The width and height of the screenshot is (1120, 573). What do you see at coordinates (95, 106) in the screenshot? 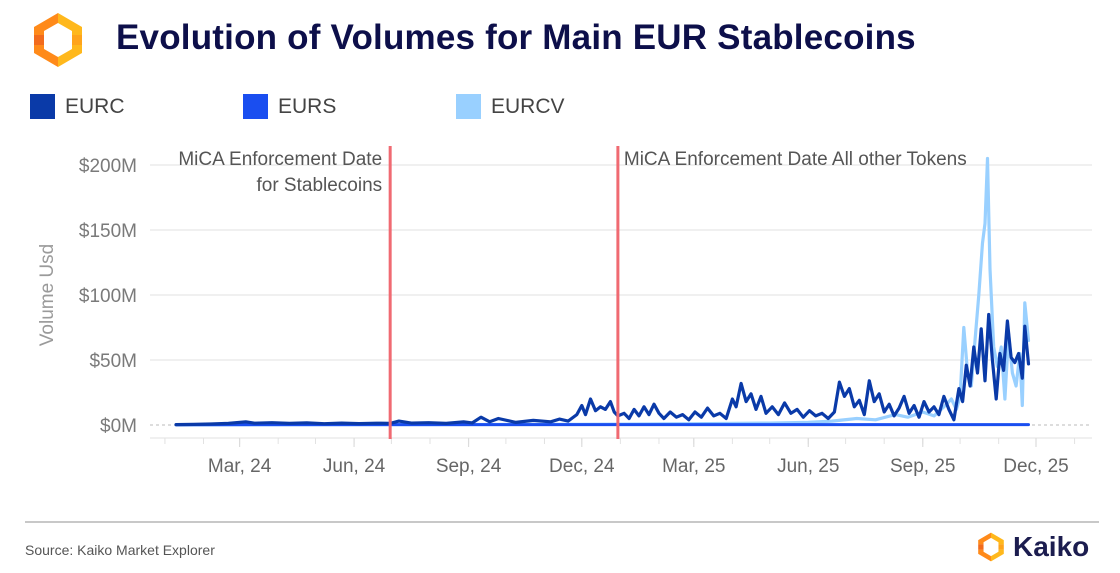
I see `legend-label: EURC` at bounding box center [95, 106].